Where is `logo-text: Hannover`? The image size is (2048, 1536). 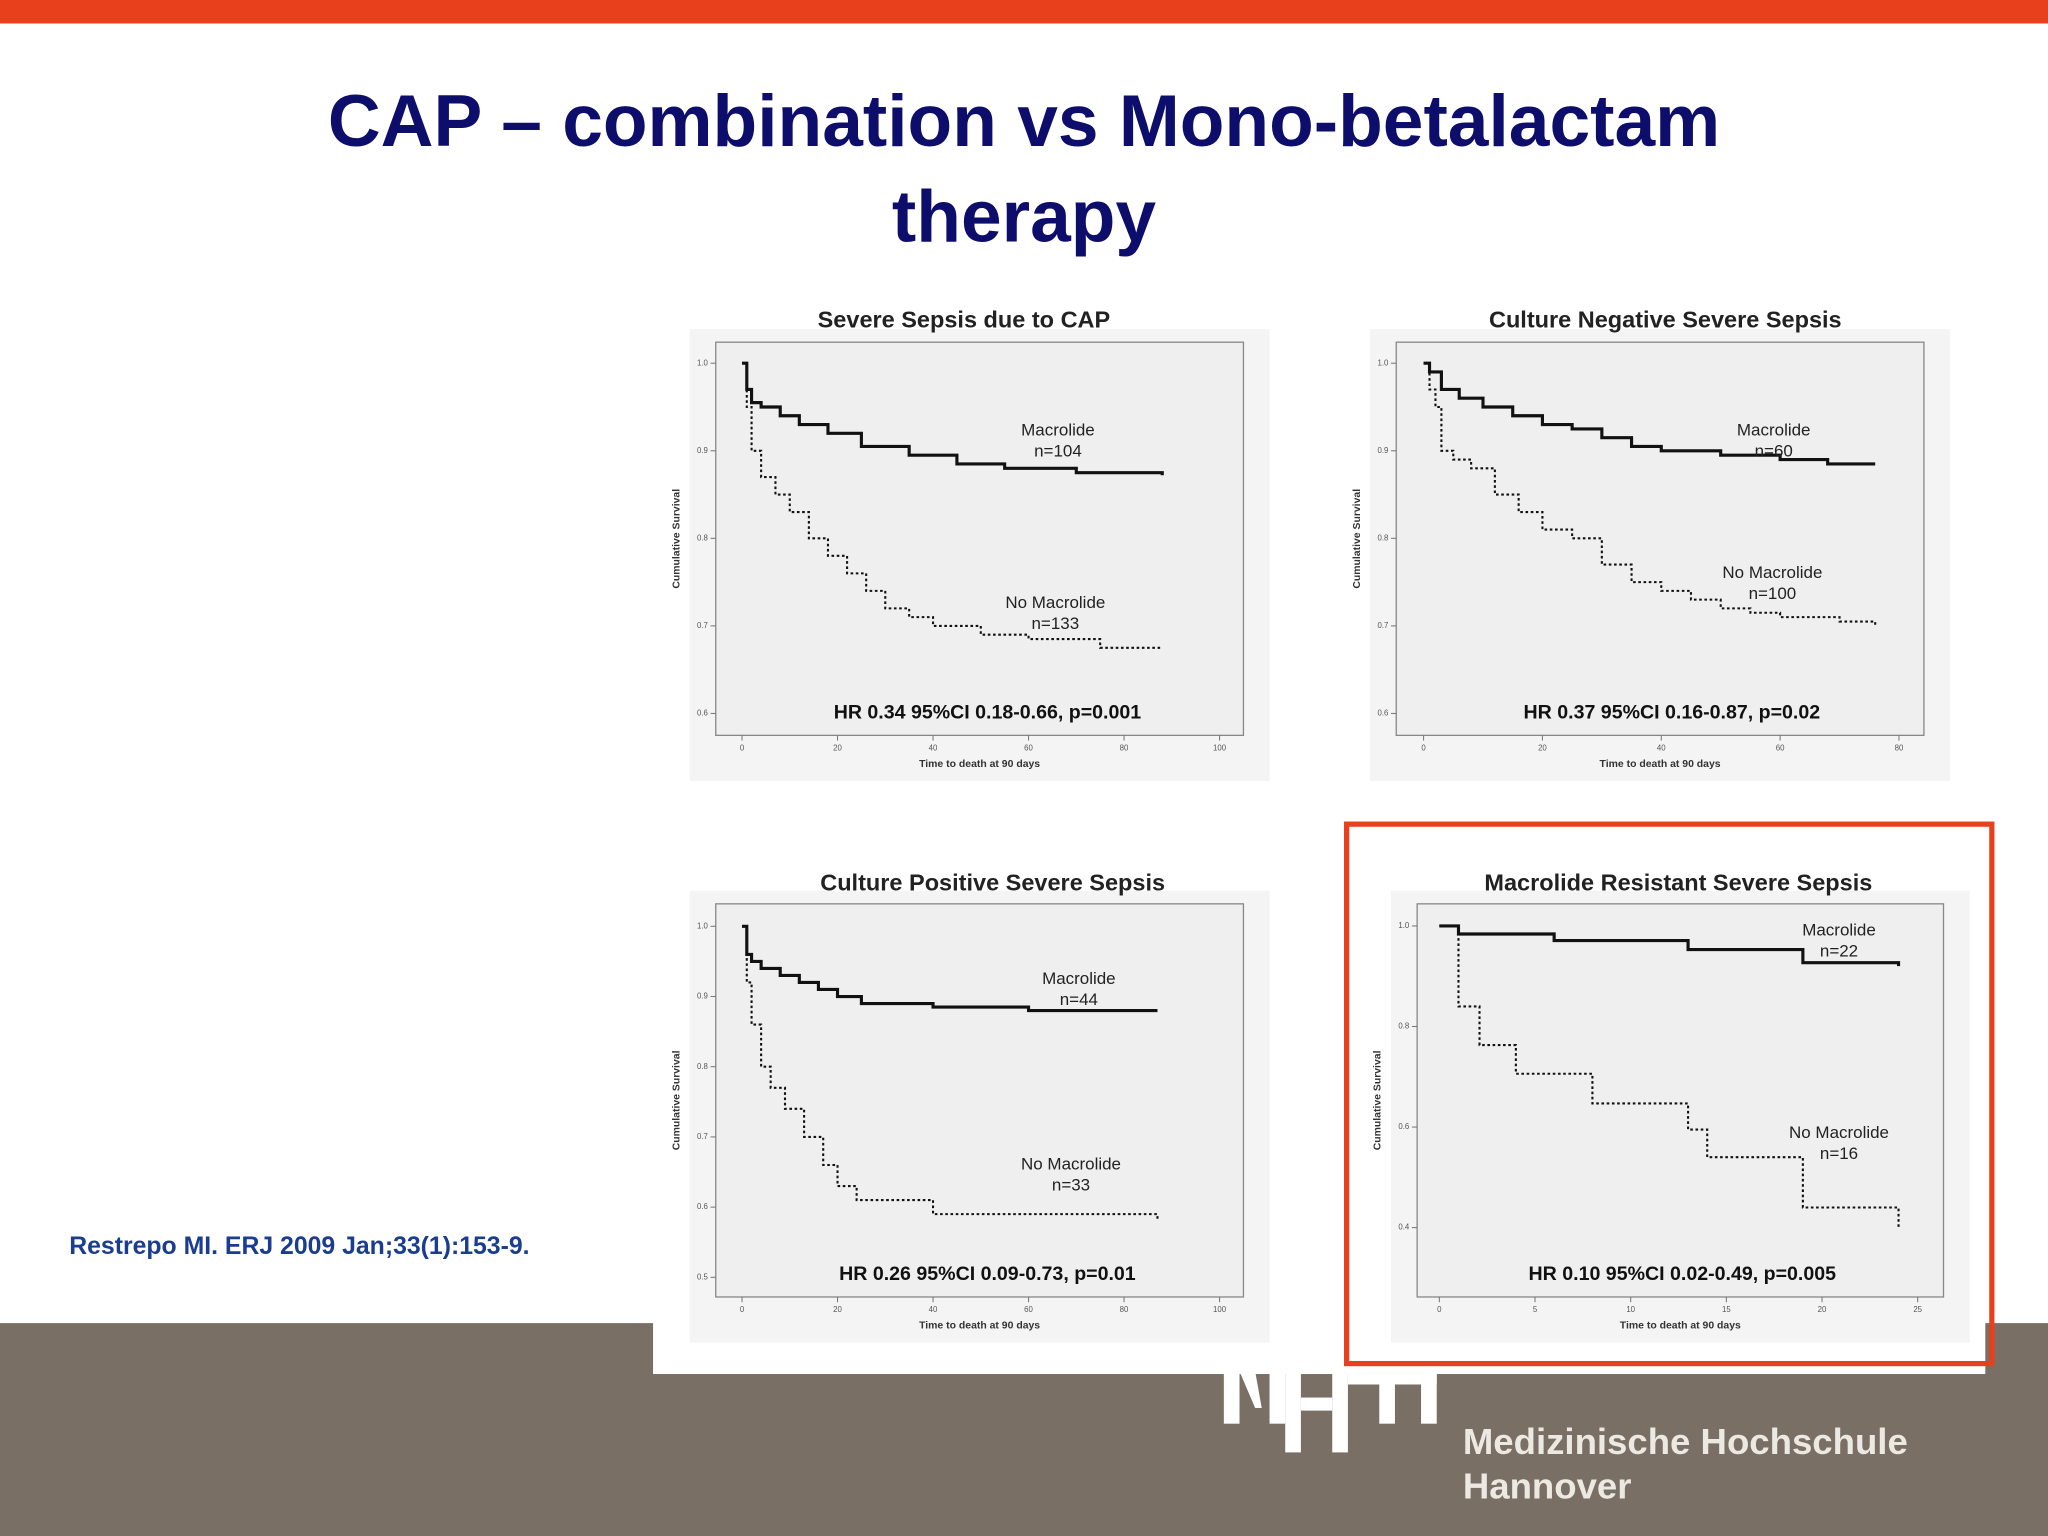
logo-text: Hannover is located at coordinates (1547, 1486).